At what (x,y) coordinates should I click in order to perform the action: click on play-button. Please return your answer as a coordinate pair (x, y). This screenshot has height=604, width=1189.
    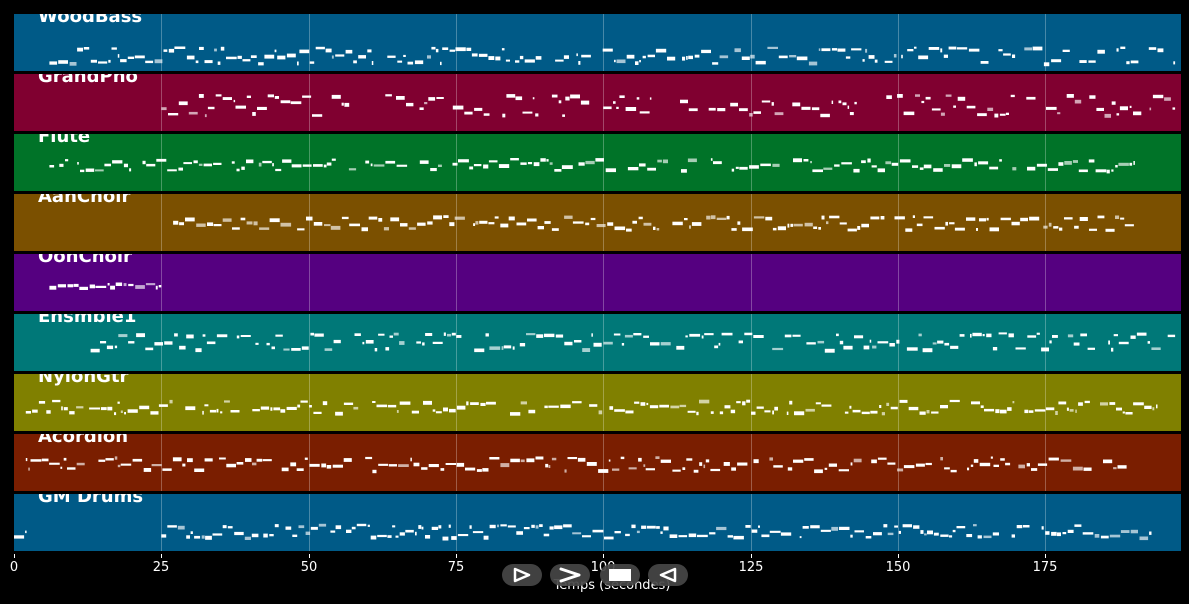
    Looking at the image, I should click on (522, 575).